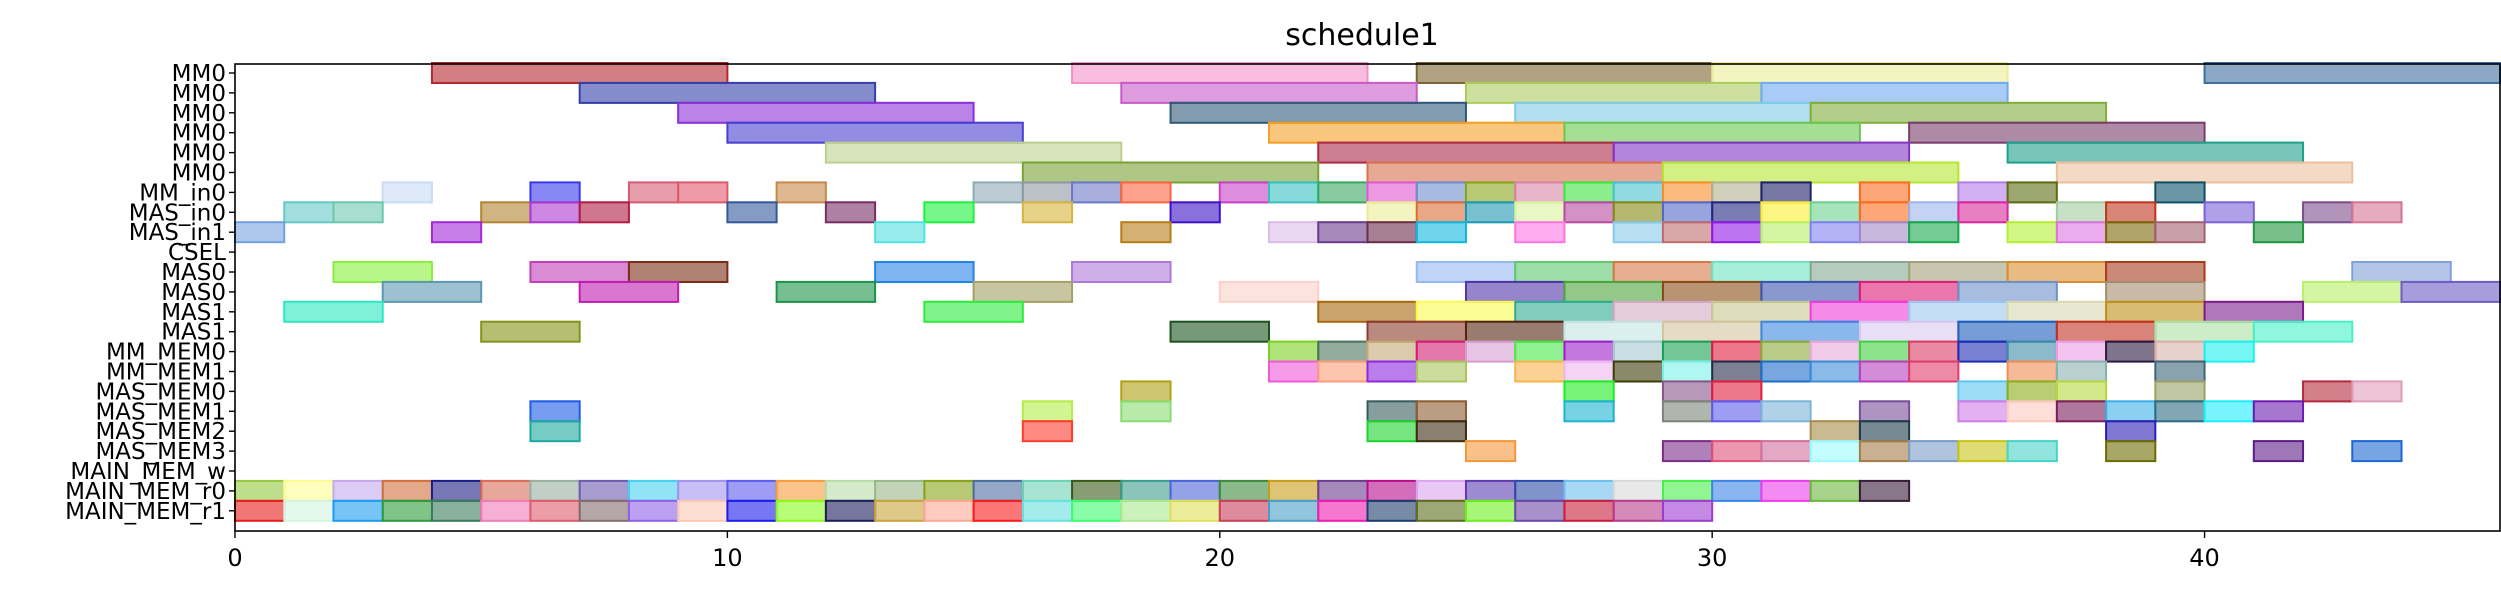  I want to click on y-tick-label: MAS_in0, so click(177, 213).